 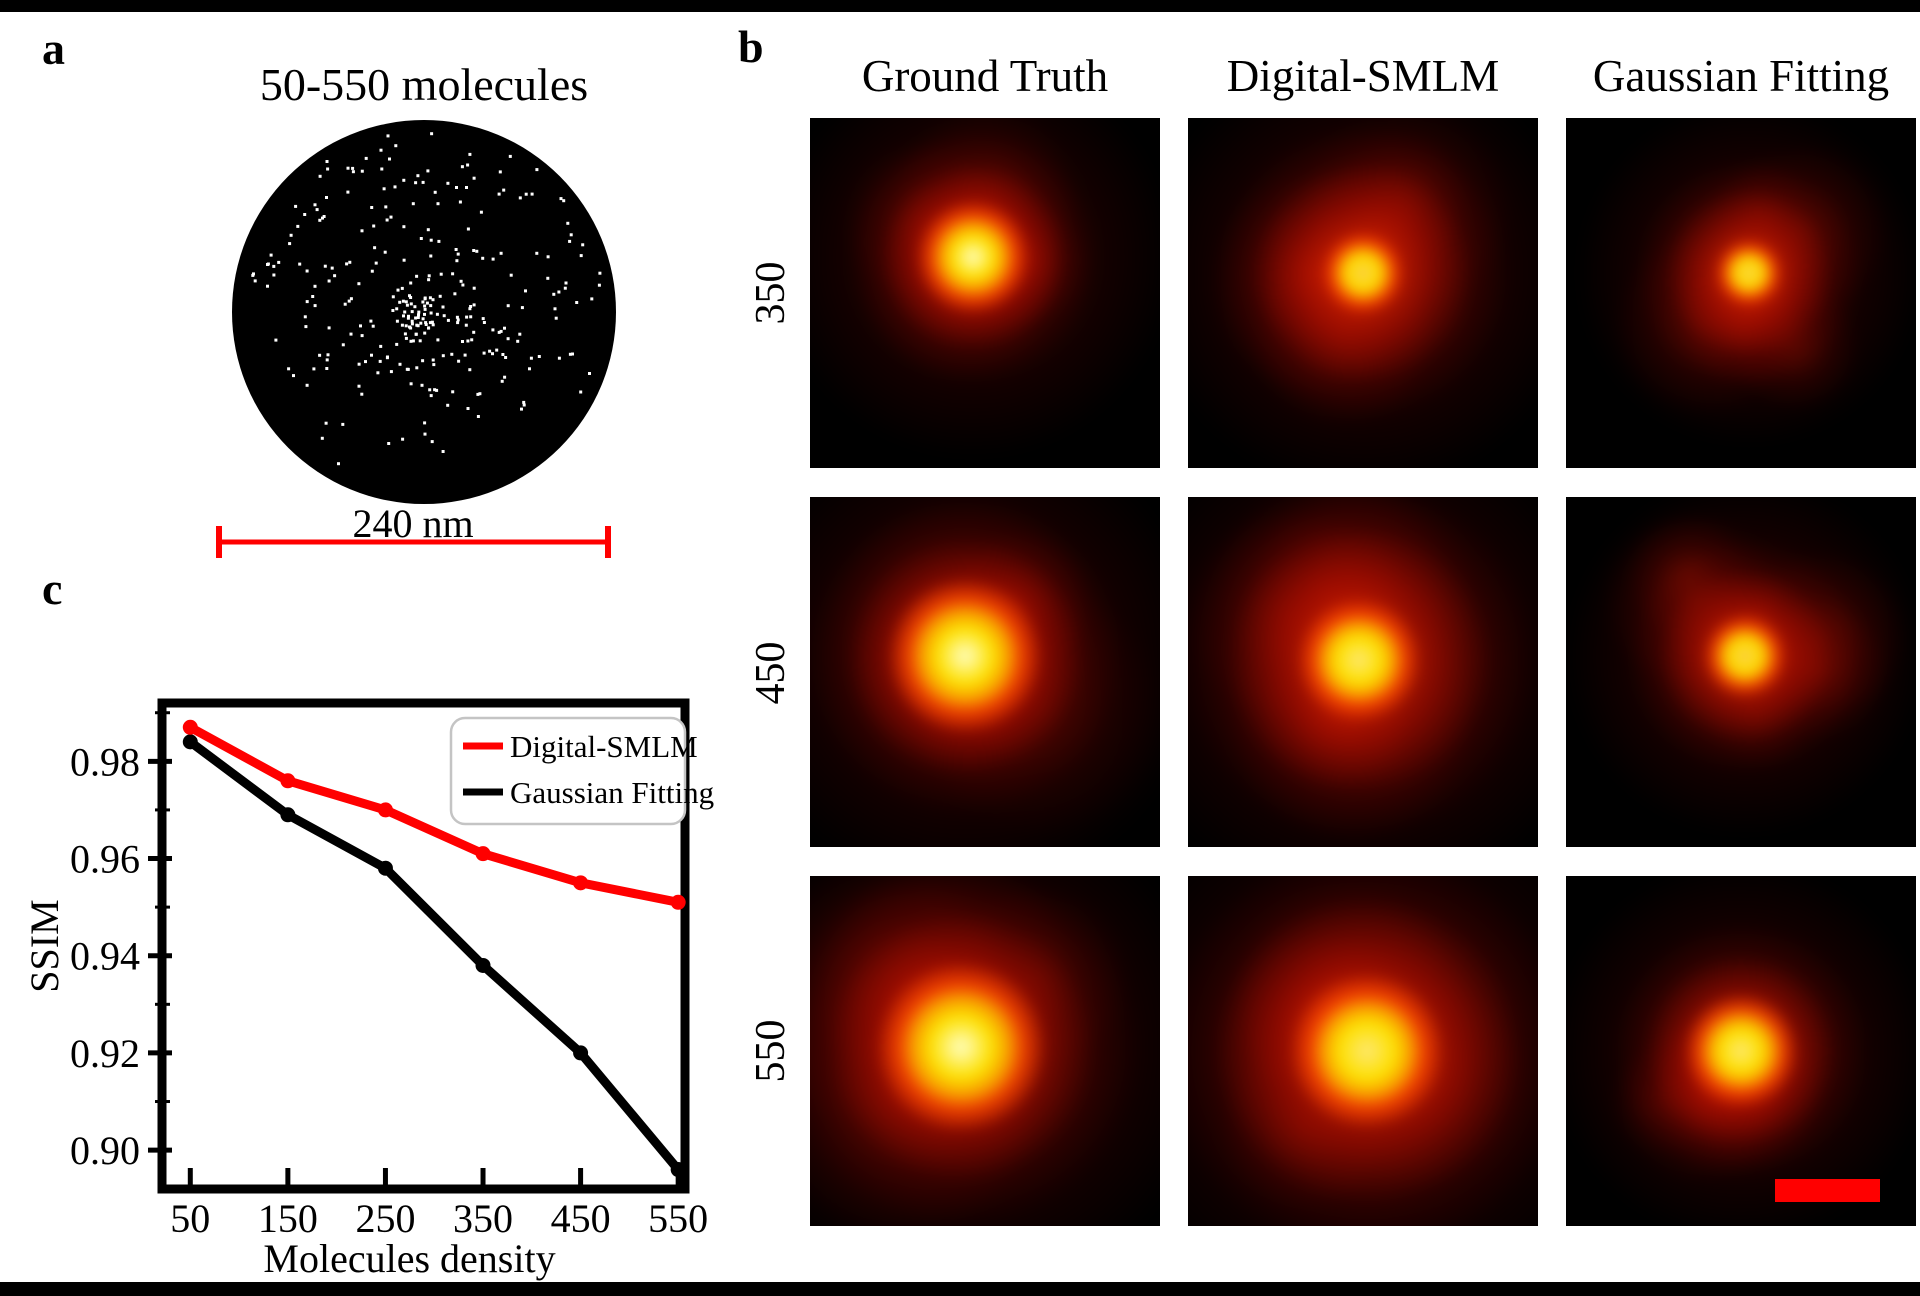 What do you see at coordinates (105, 956) in the screenshot?
I see `y-tick-label: 0.94` at bounding box center [105, 956].